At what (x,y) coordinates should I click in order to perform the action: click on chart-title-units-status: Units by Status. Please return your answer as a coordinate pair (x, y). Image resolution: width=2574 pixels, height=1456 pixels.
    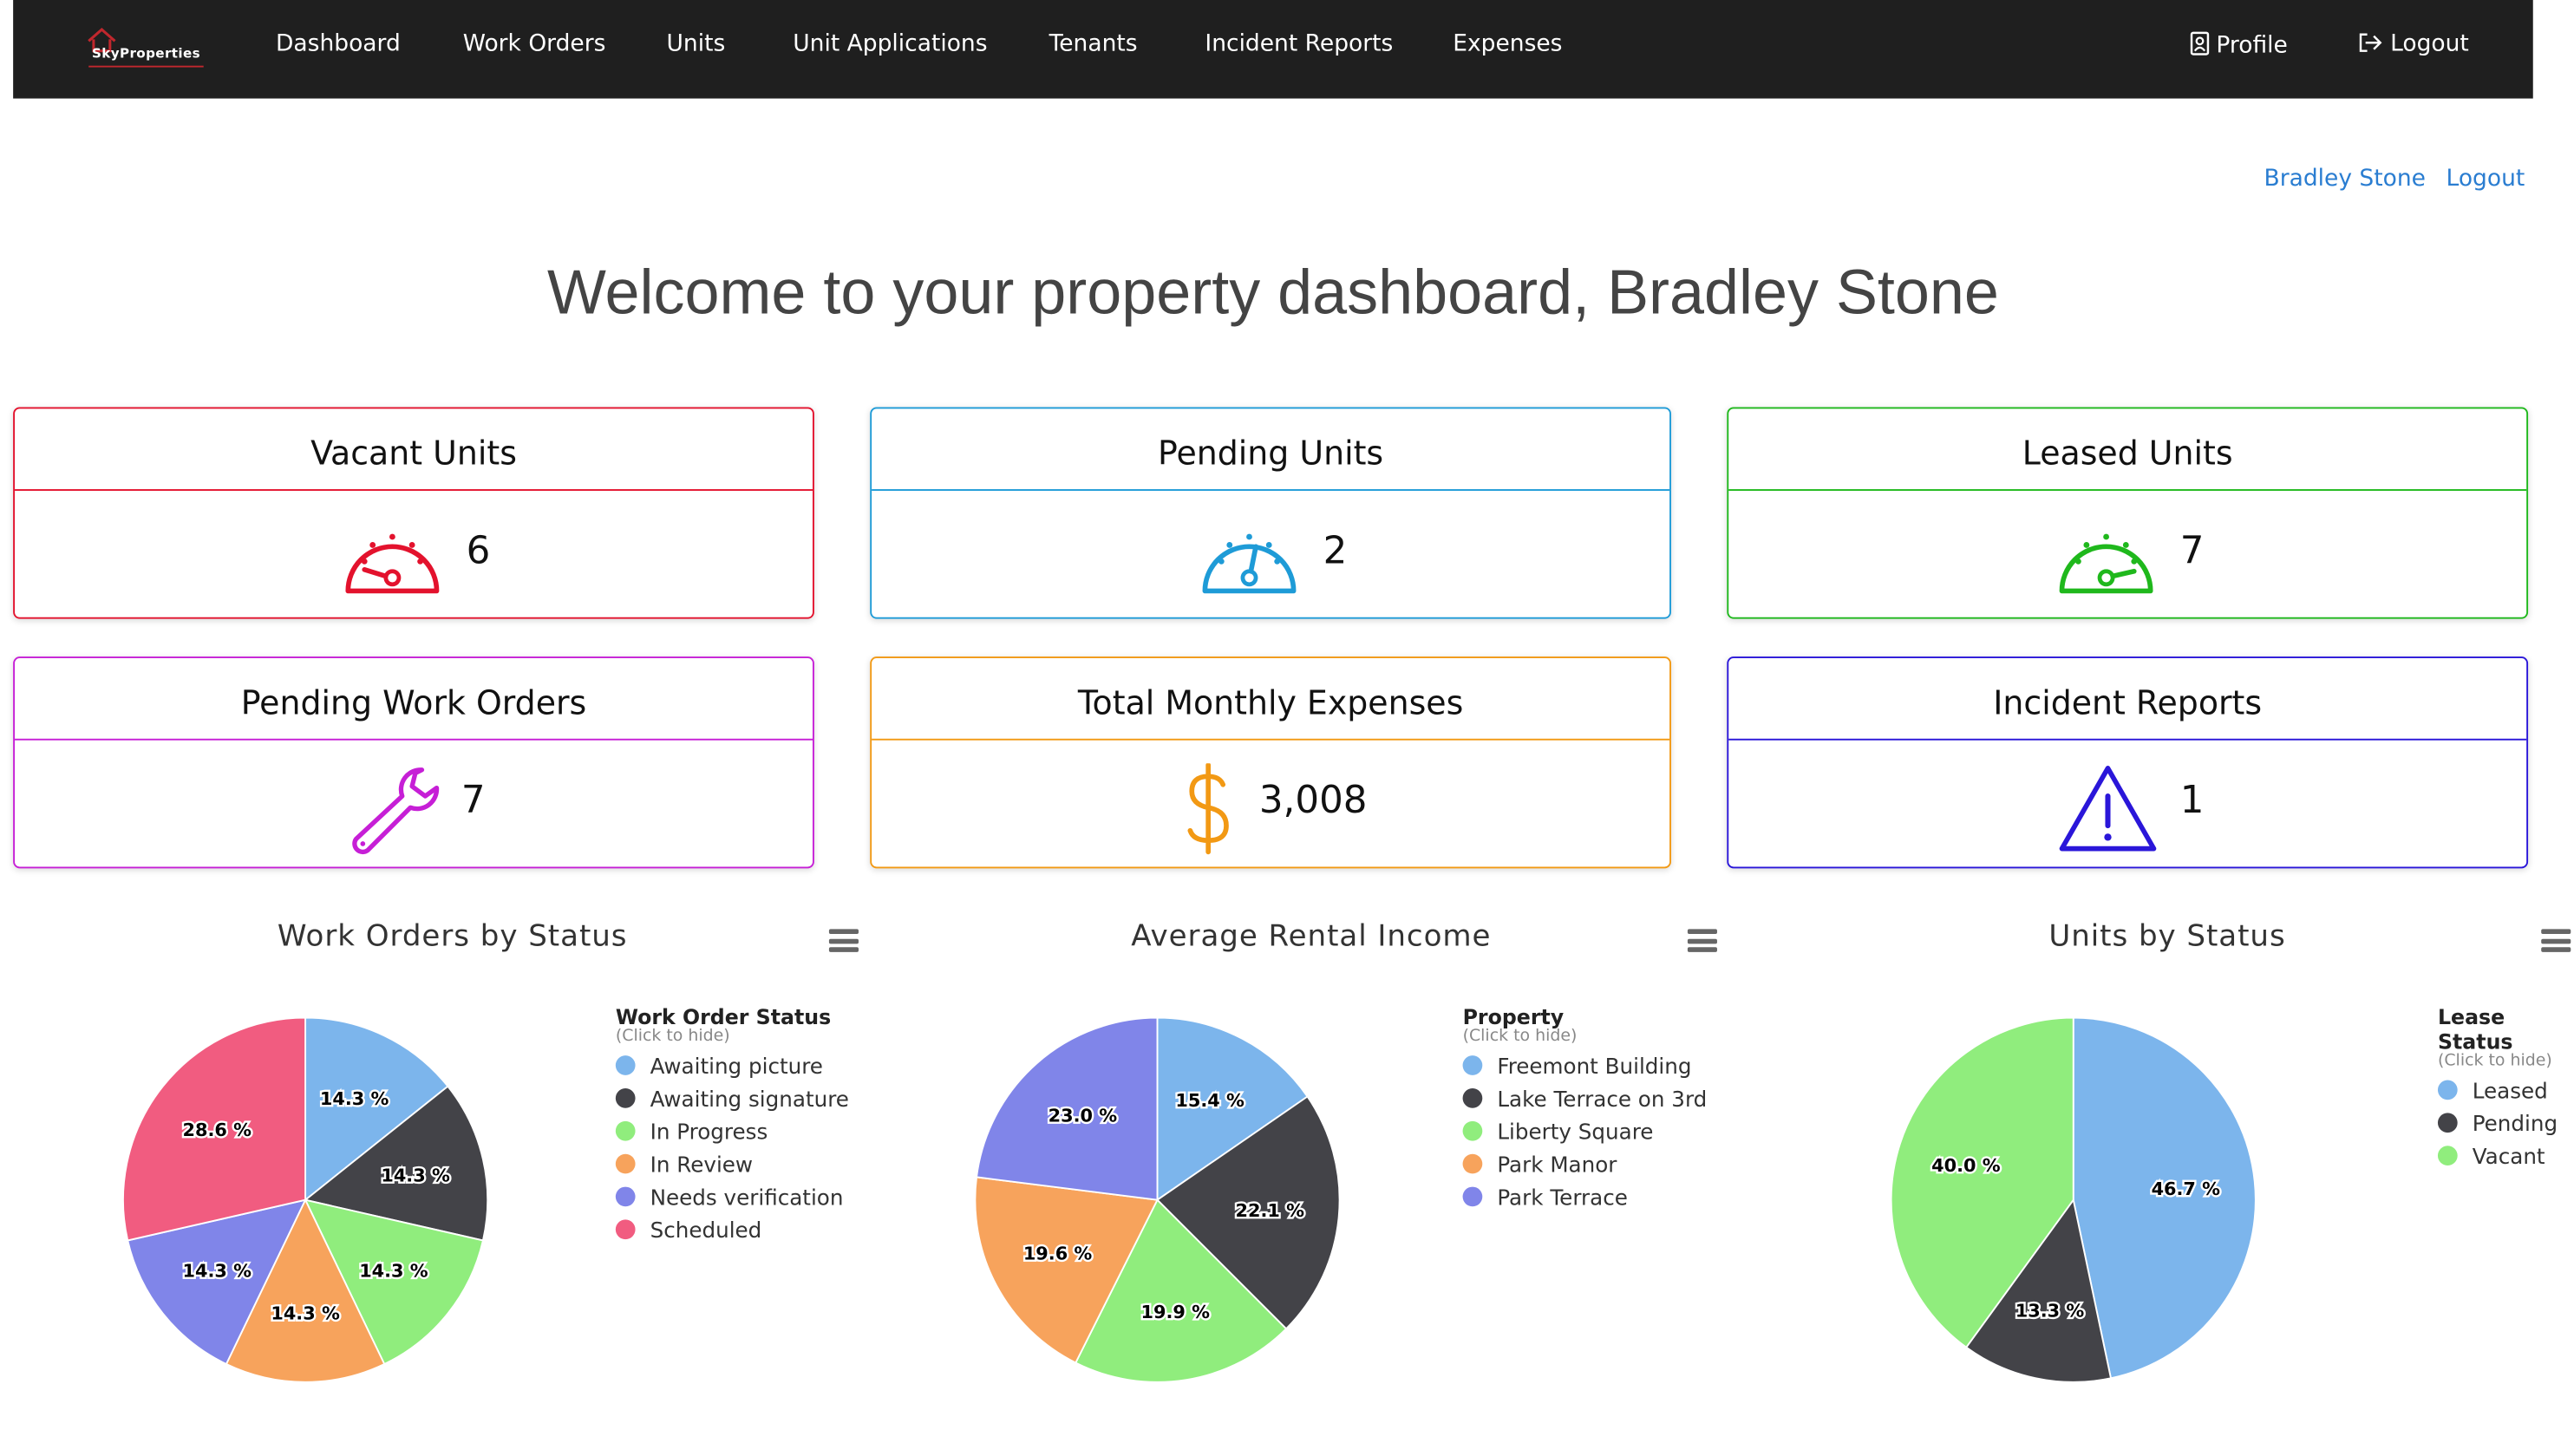
    Looking at the image, I should click on (2167, 936).